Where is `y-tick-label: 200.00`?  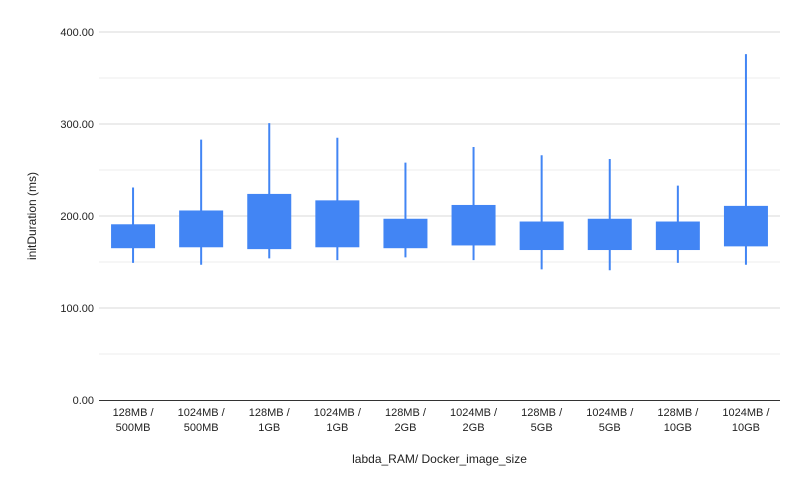 y-tick-label: 200.00 is located at coordinates (77, 217).